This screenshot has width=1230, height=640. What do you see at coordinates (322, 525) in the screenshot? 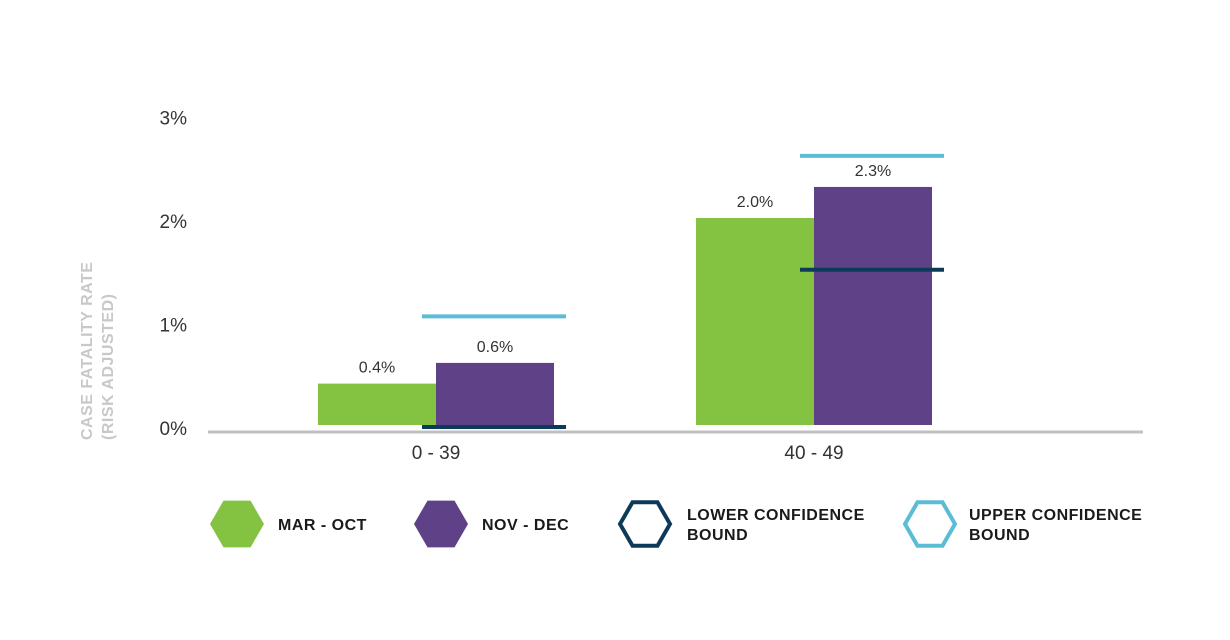
I see `legend-label: MAR - OCT` at bounding box center [322, 525].